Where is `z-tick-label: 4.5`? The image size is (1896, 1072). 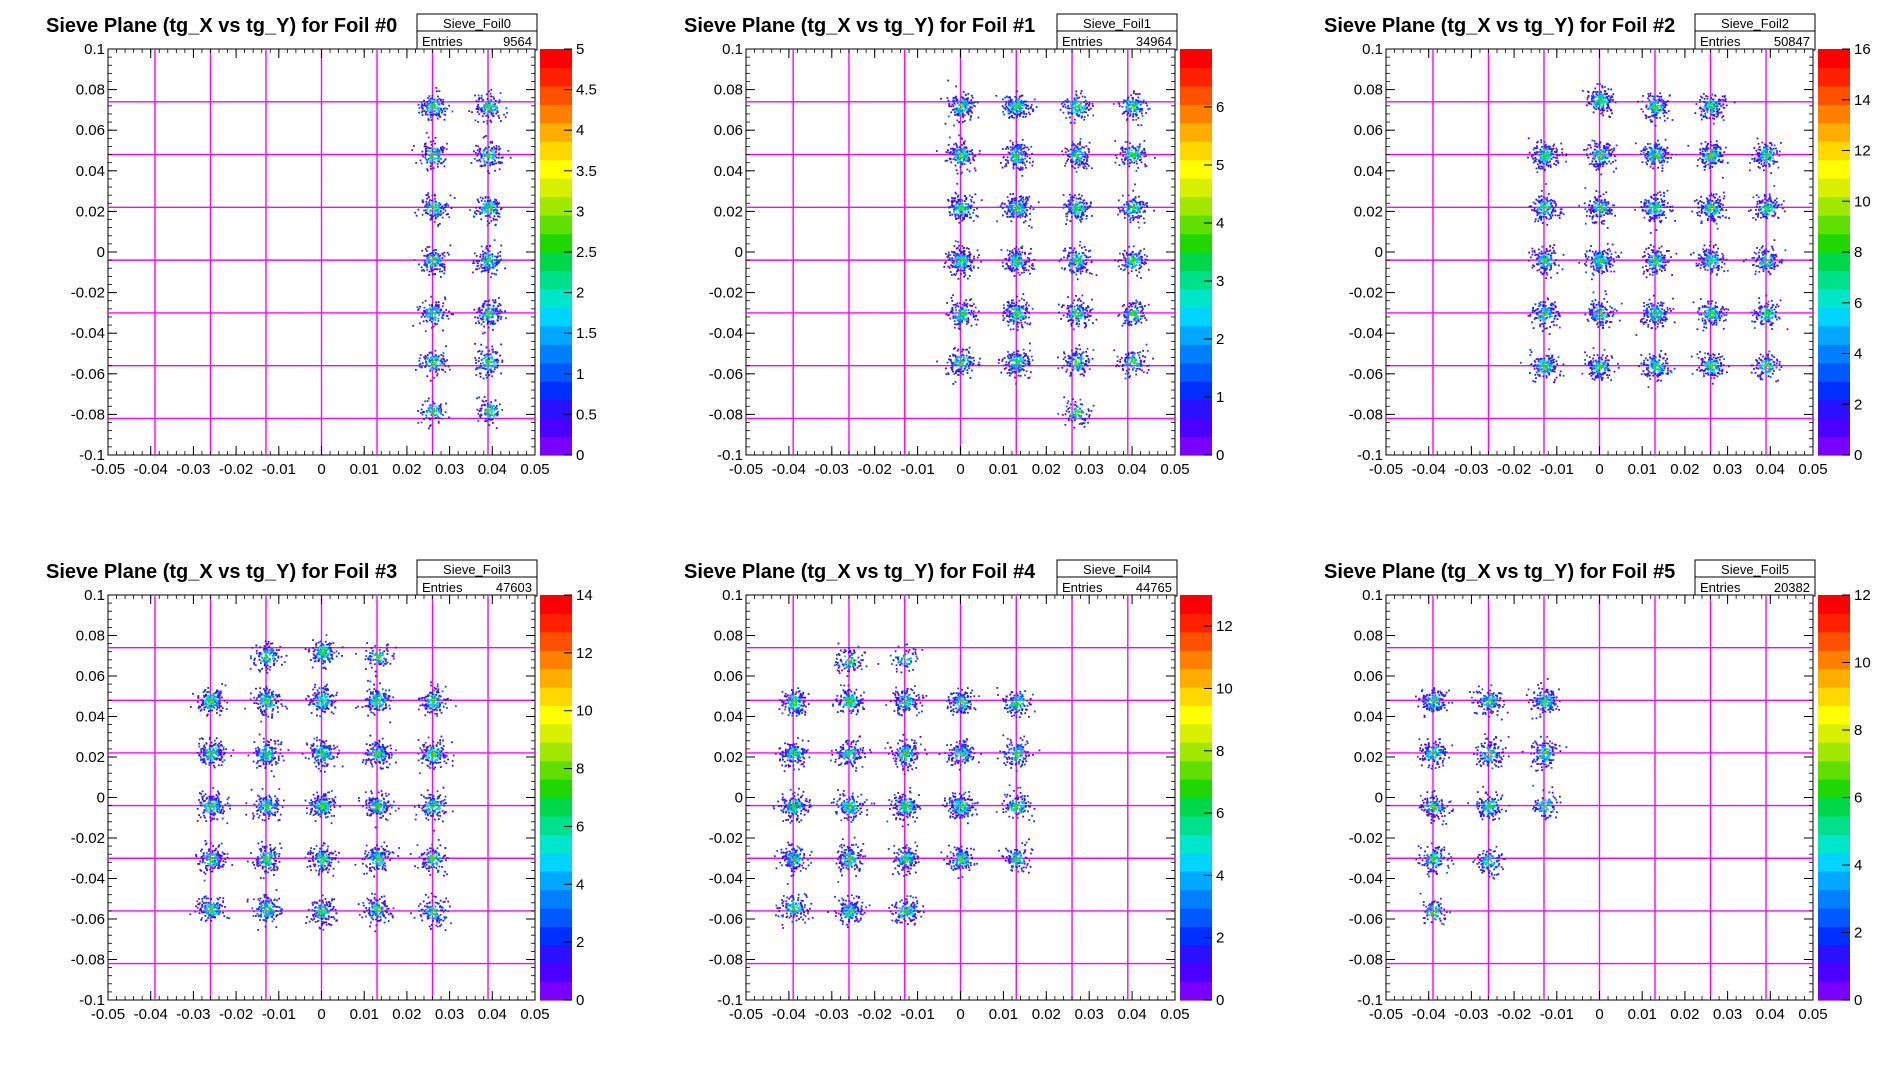
z-tick-label: 4.5 is located at coordinates (586, 90).